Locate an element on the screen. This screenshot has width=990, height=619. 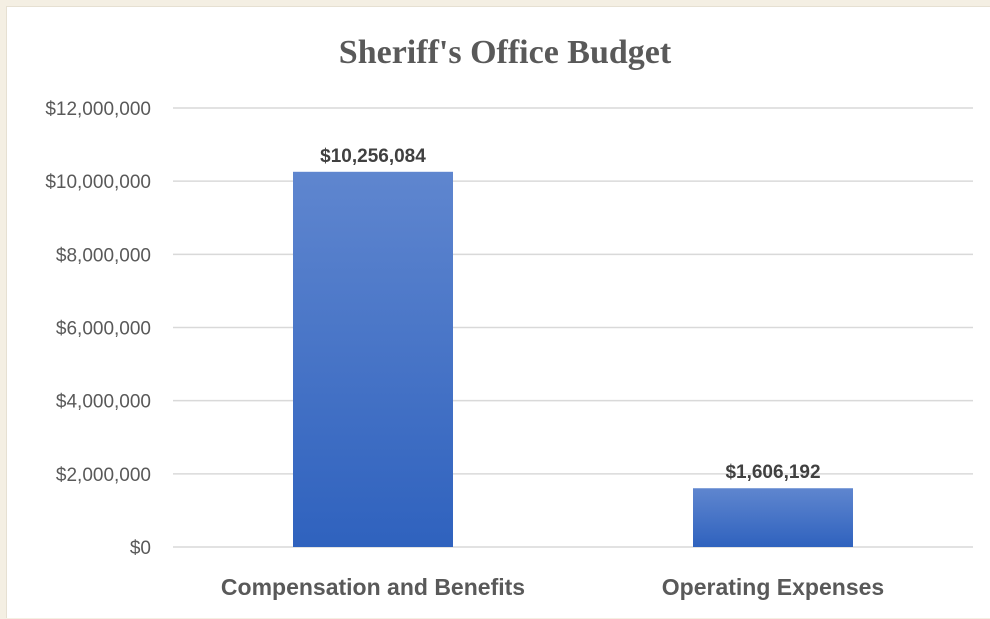
x-tick-label: Compensation and Benefits is located at coordinates (373, 587).